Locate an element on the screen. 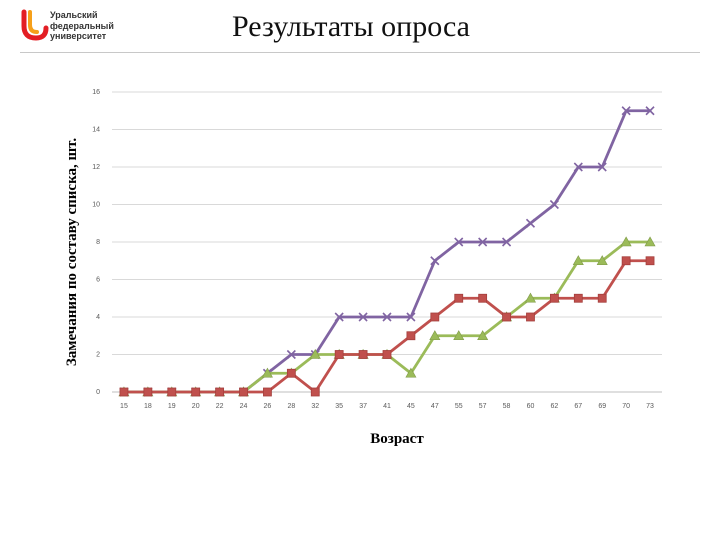  y-tick-label: 14 is located at coordinates (96, 130).